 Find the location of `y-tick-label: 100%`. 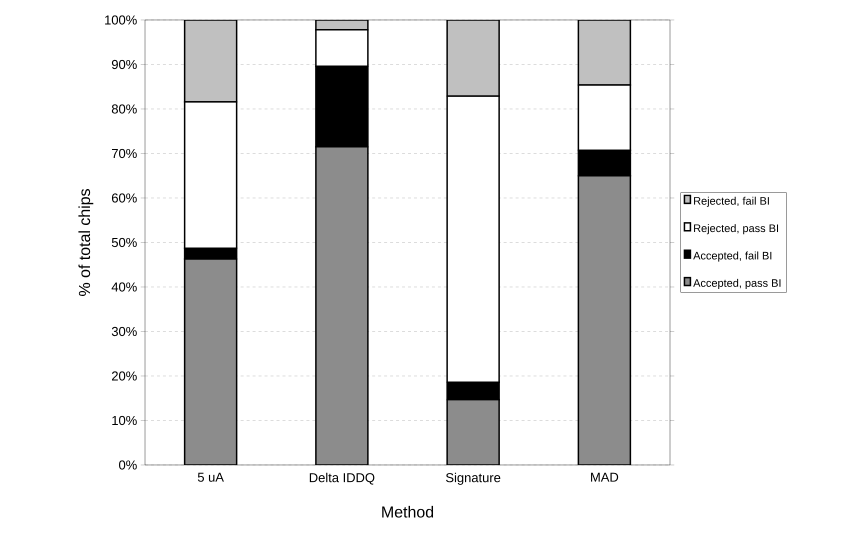

y-tick-label: 100% is located at coordinates (121, 20).